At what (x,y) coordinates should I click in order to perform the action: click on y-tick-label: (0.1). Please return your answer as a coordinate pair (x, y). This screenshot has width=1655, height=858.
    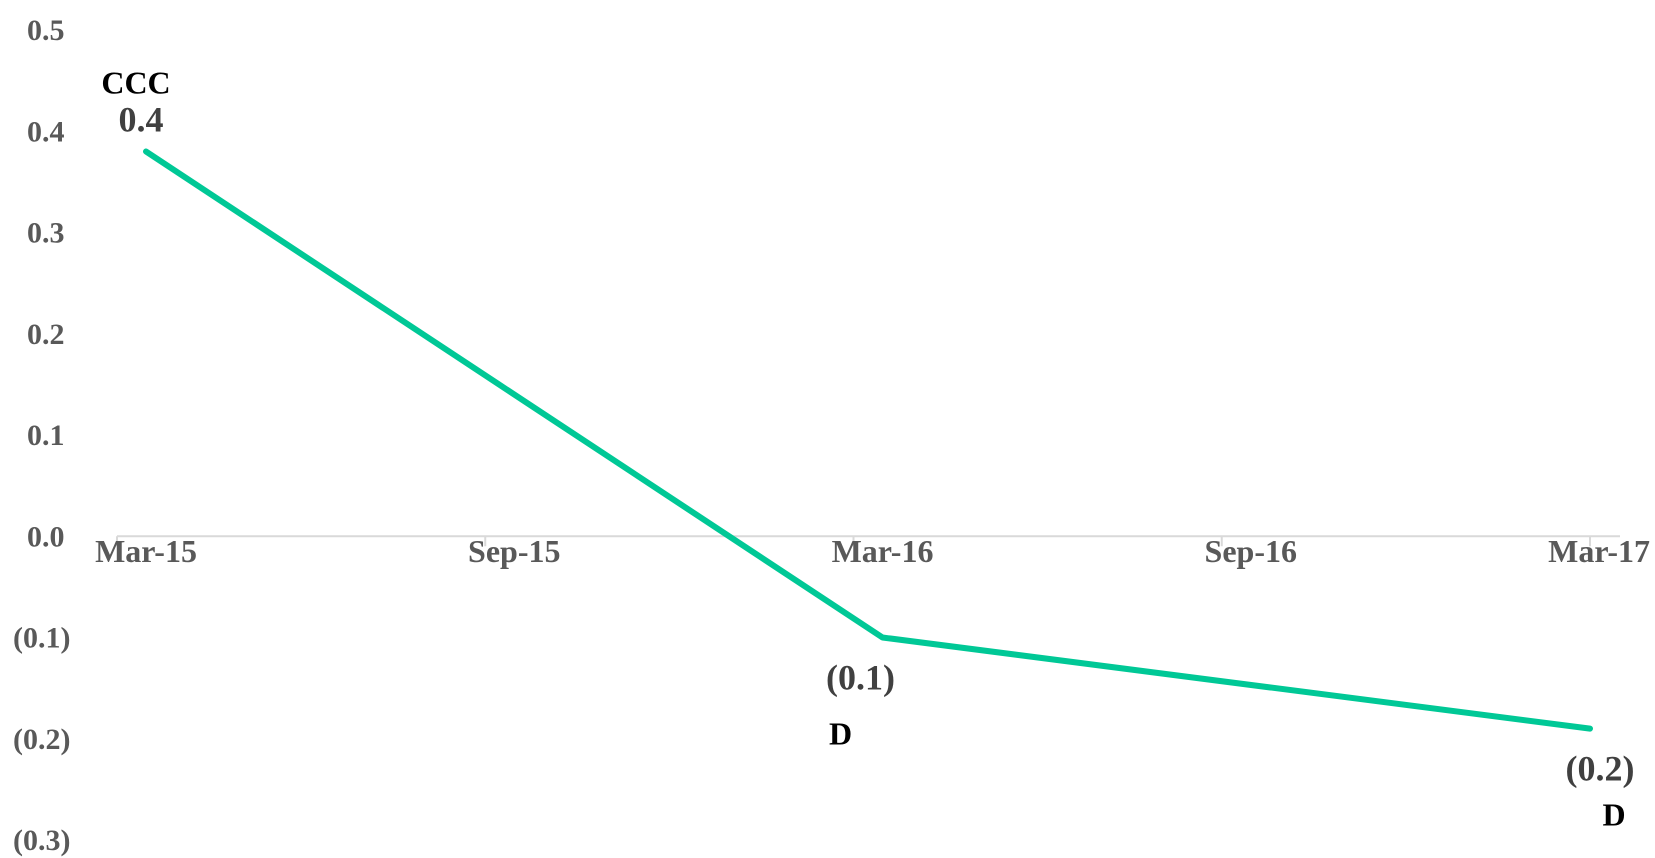
    Looking at the image, I should click on (41, 638).